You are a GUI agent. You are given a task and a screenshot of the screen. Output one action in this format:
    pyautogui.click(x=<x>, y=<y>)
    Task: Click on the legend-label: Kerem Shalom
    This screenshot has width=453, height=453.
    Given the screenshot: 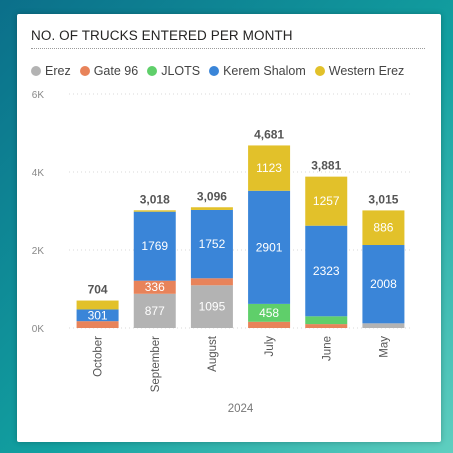 What is the action you would take?
    pyautogui.click(x=264, y=71)
    